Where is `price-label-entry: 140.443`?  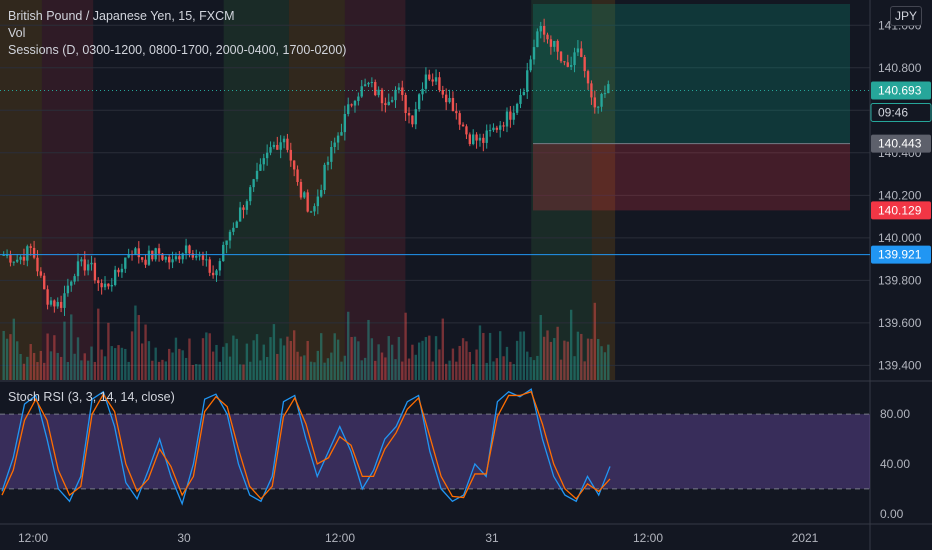
price-label-entry: 140.443 is located at coordinates (900, 144).